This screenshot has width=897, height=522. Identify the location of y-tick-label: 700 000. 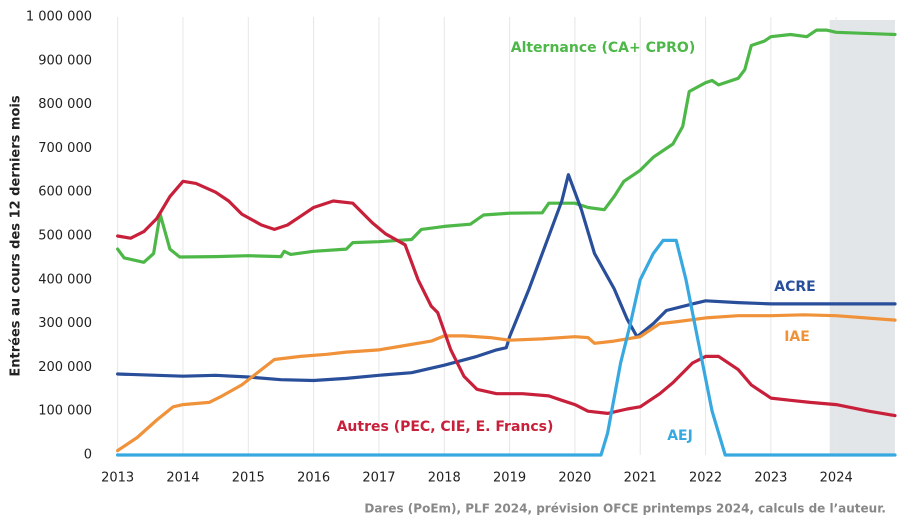
(65, 148).